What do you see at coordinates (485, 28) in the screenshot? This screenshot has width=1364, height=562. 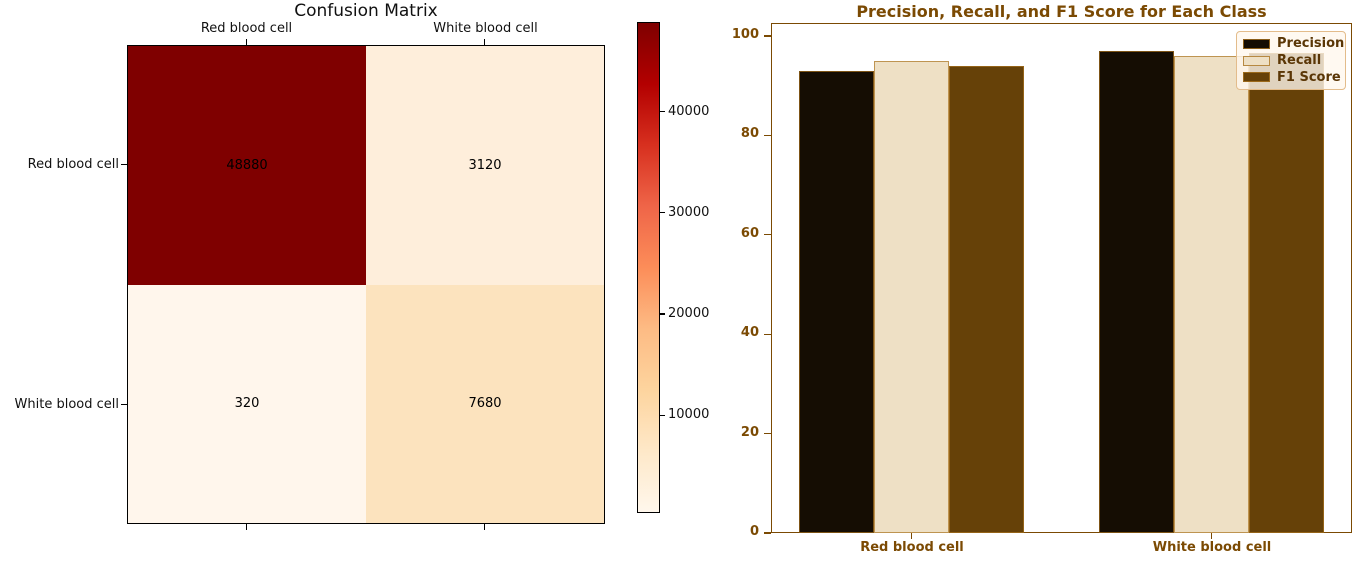 I see `cm-column-label-white: White blood cell` at bounding box center [485, 28].